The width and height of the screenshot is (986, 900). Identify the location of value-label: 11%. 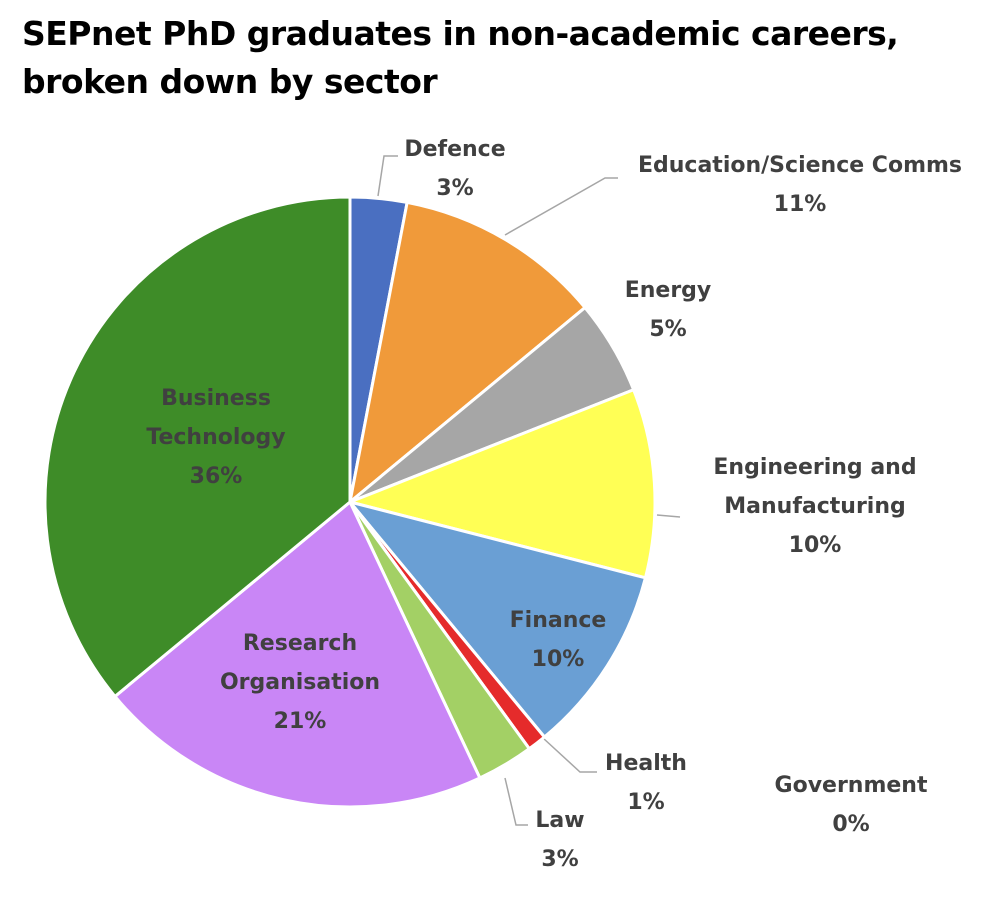
(800, 204).